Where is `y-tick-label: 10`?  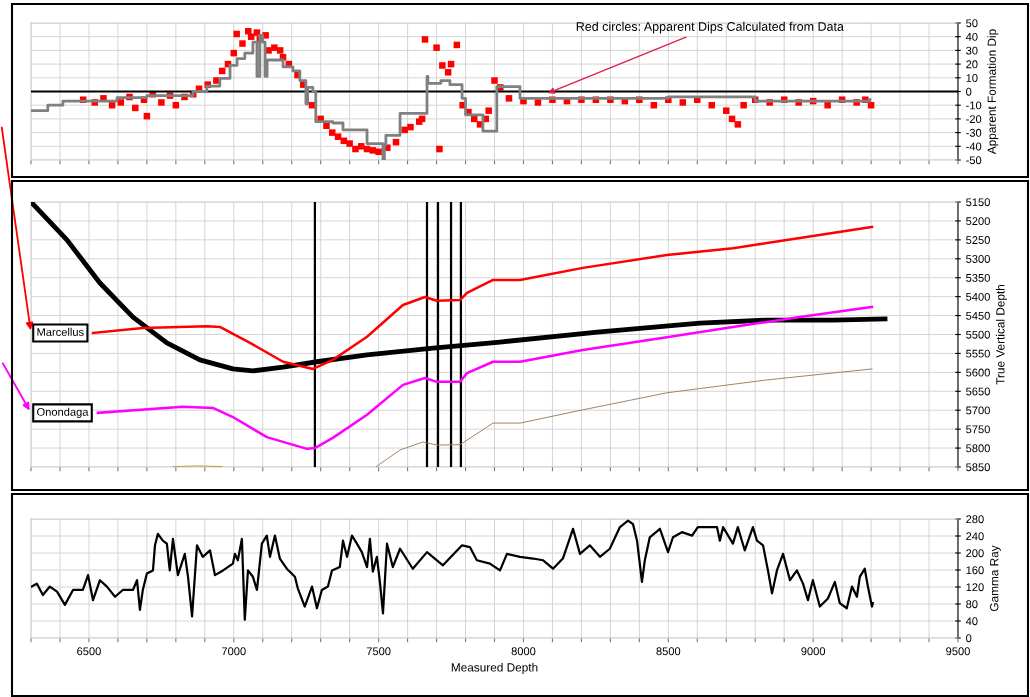 y-tick-label: 10 is located at coordinates (972, 78).